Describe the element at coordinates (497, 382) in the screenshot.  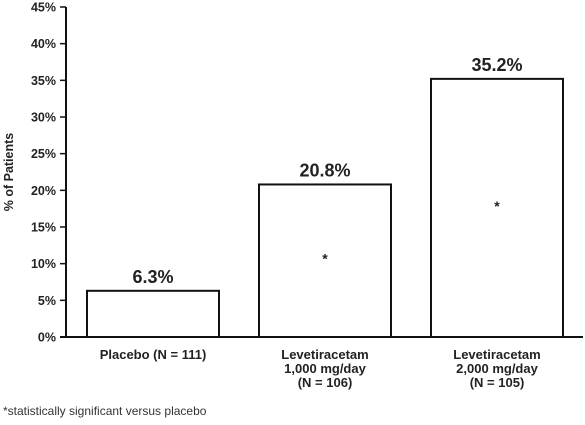
I see `category-label: (N = 105)` at that location.